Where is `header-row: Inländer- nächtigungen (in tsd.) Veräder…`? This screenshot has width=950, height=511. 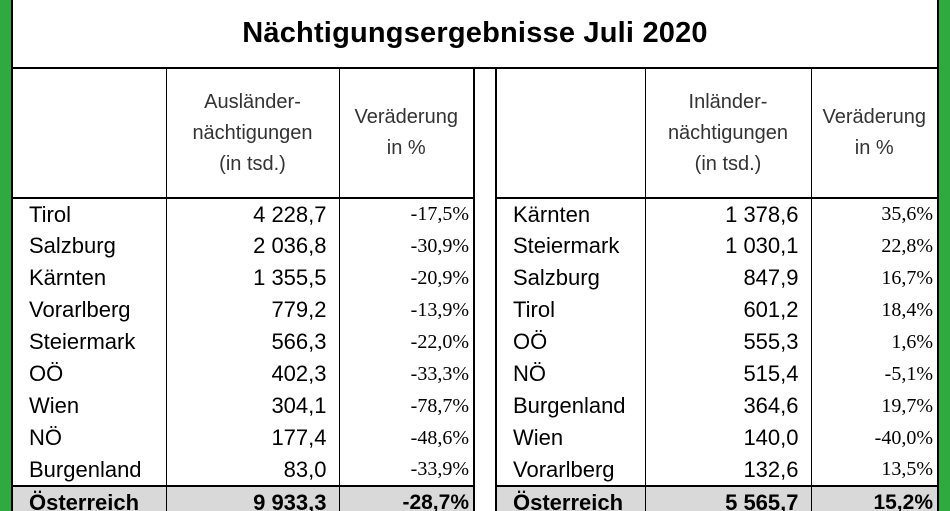 header-row: Inländer- nächtigungen (in tsd.) Veräder… is located at coordinates (717, 134).